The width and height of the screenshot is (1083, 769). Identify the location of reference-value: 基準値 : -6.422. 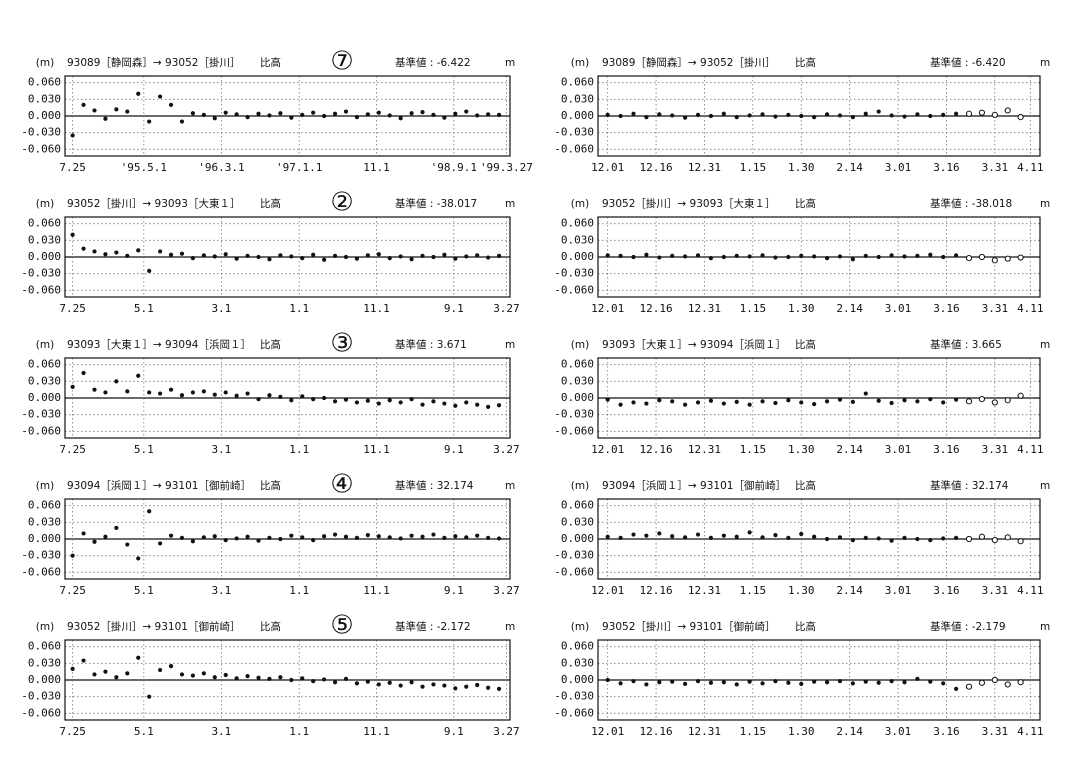
(433, 62).